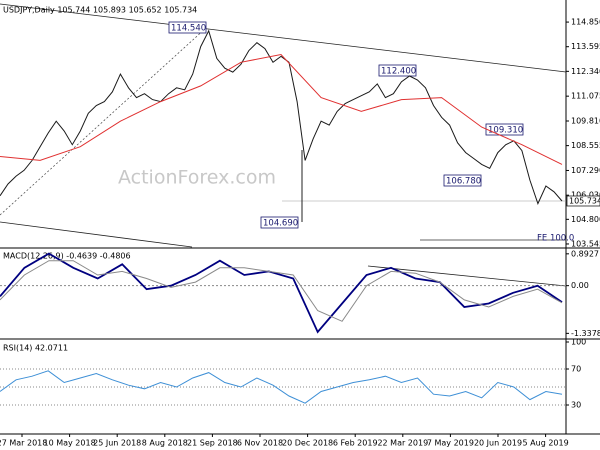  I want to click on last-price-label: 105.734, so click(584, 200).